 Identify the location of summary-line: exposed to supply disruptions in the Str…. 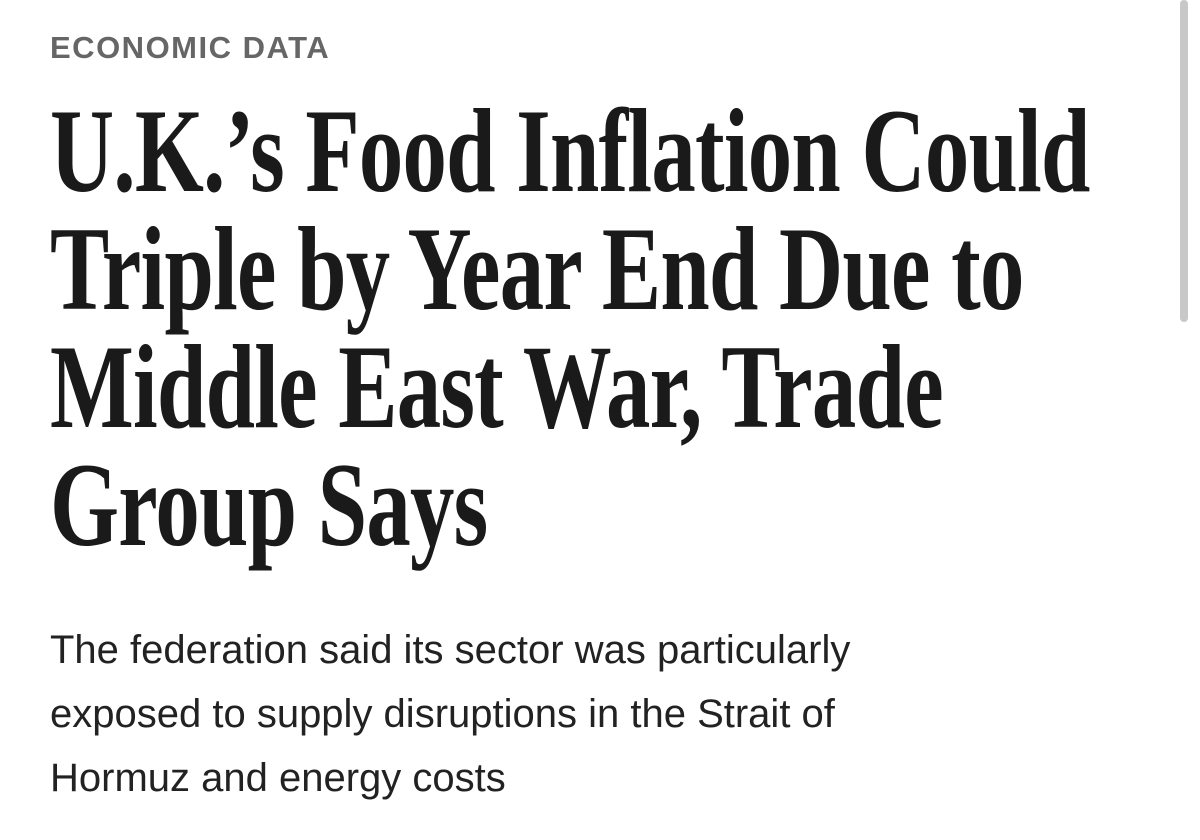
(442, 714).